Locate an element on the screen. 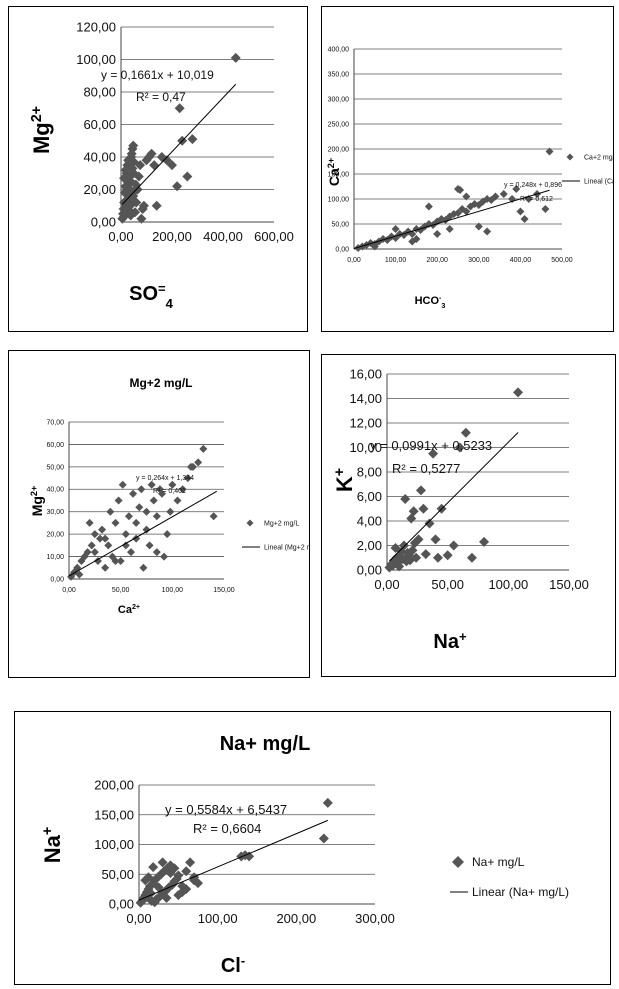 This screenshot has height=989, width=619. y-tick-label: 60,00 is located at coordinates (99, 124).